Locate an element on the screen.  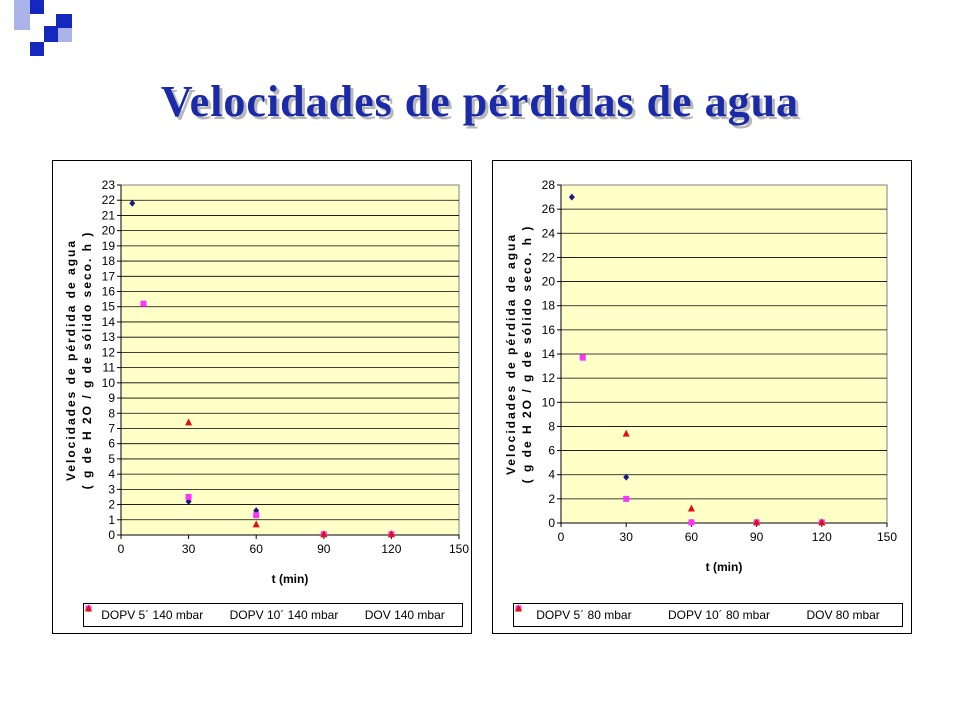
legend-item: DOPV 5´ 140 mbar is located at coordinates (144, 613).